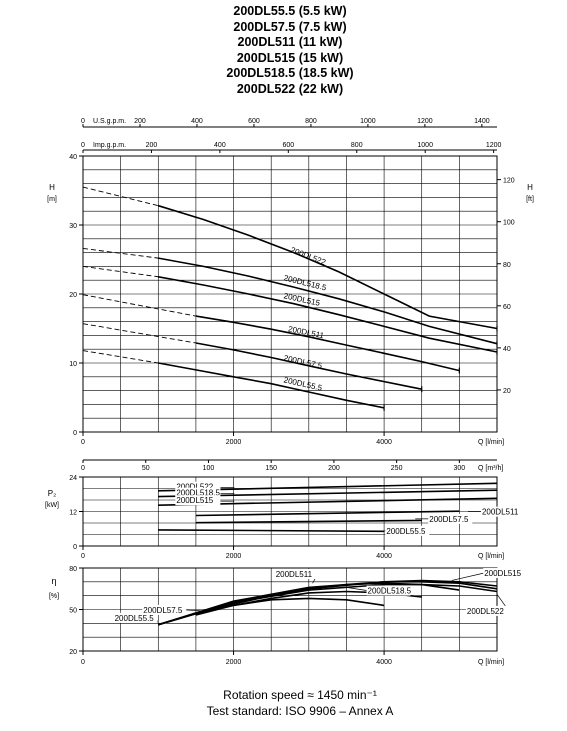 The height and width of the screenshot is (731, 567). Describe the element at coordinates (425, 145) in the screenshot. I see `impgpm-tick-label: 1000` at that location.